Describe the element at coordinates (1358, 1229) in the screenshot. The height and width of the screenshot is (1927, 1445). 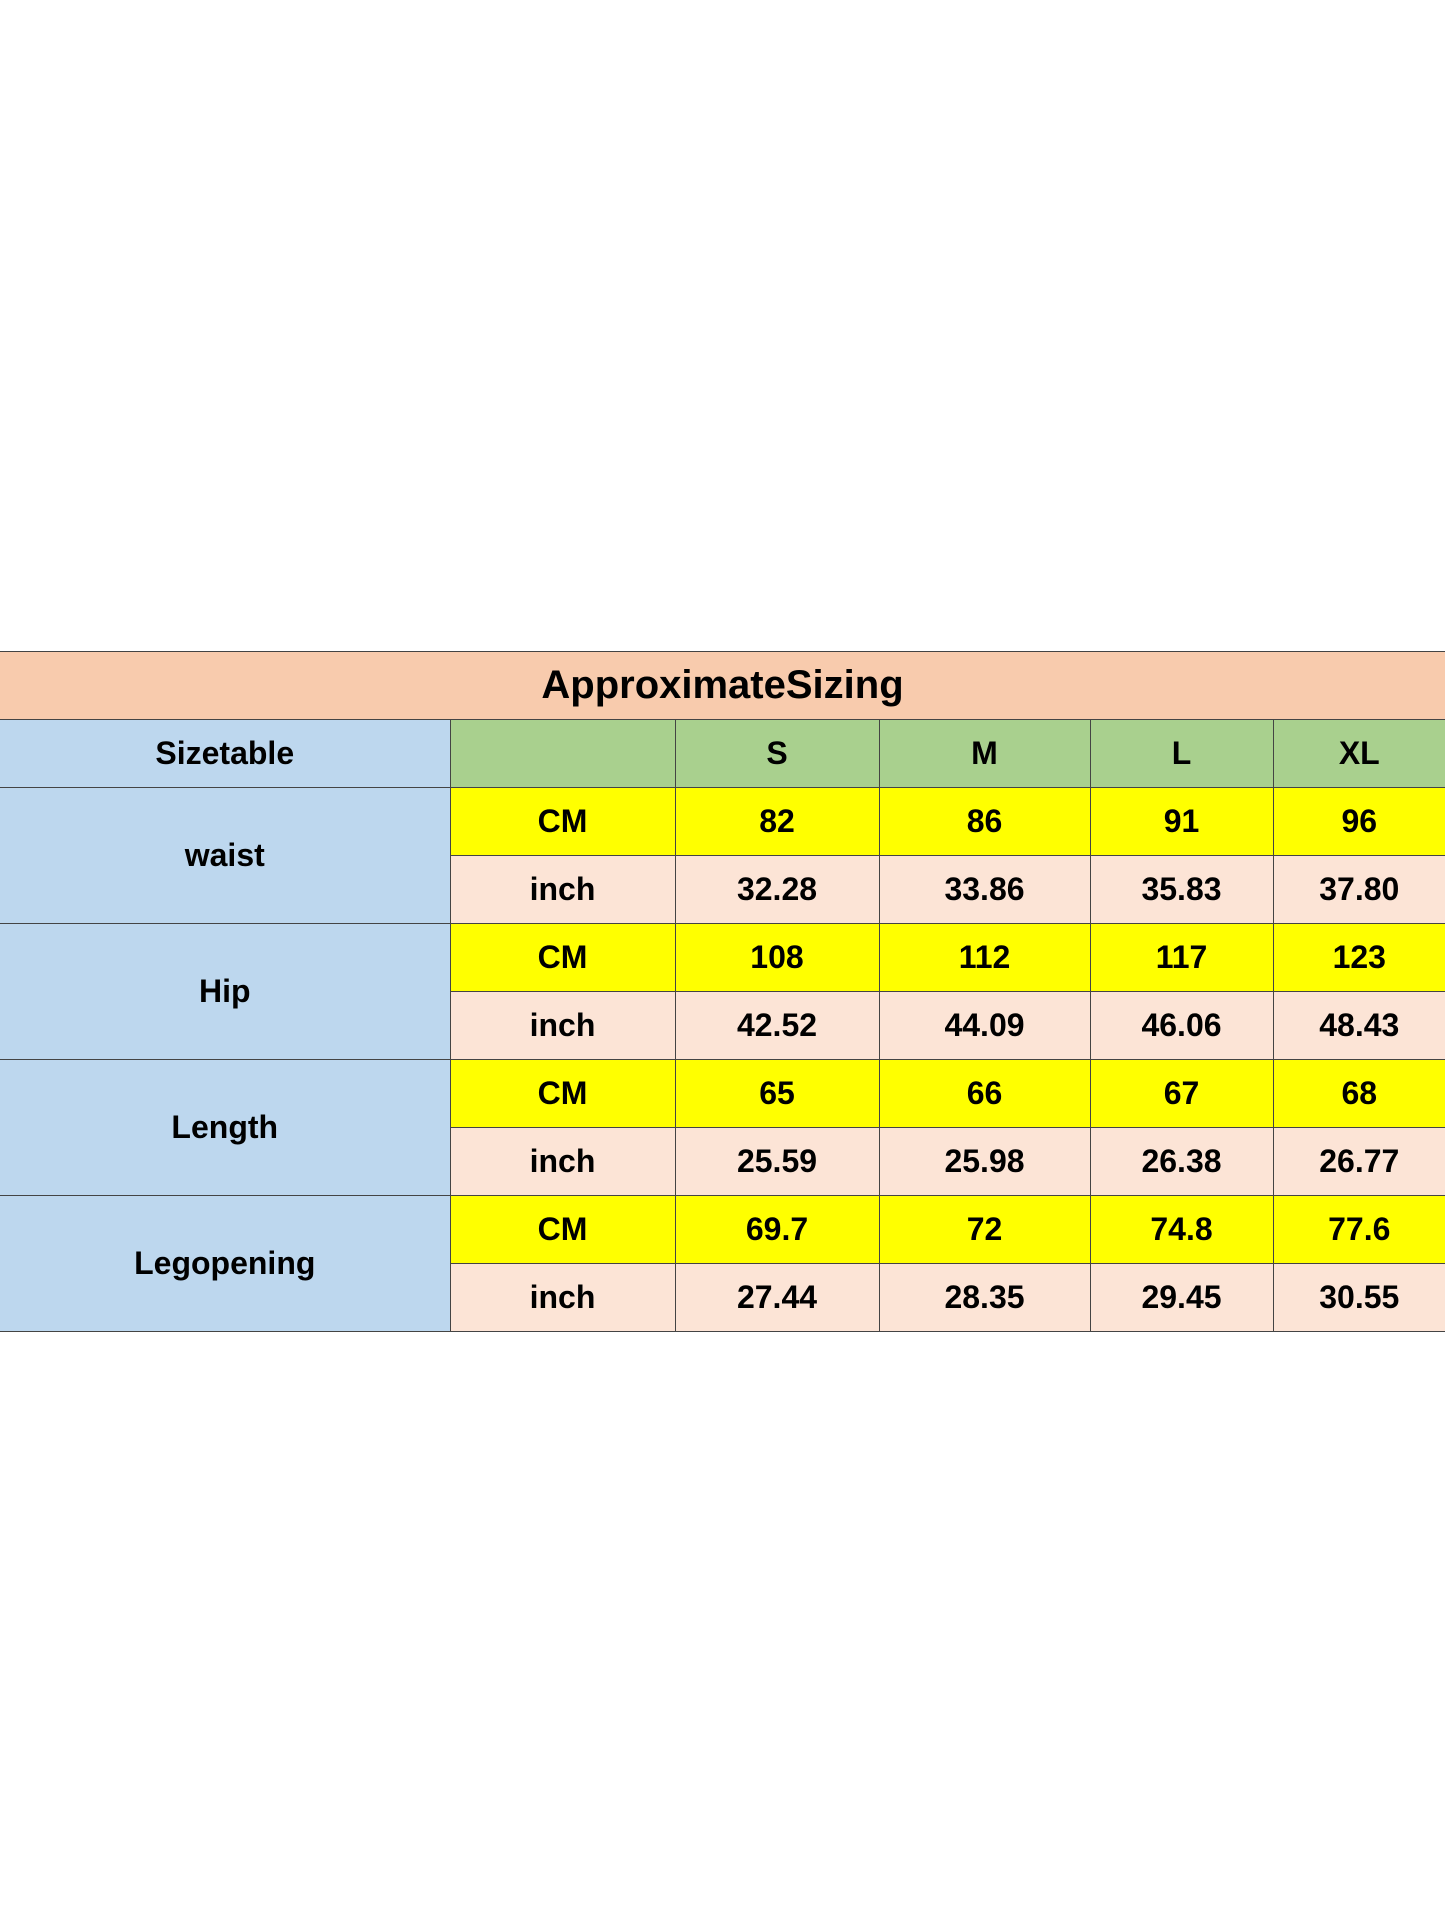
I see `measure-value: 77.6` at that location.